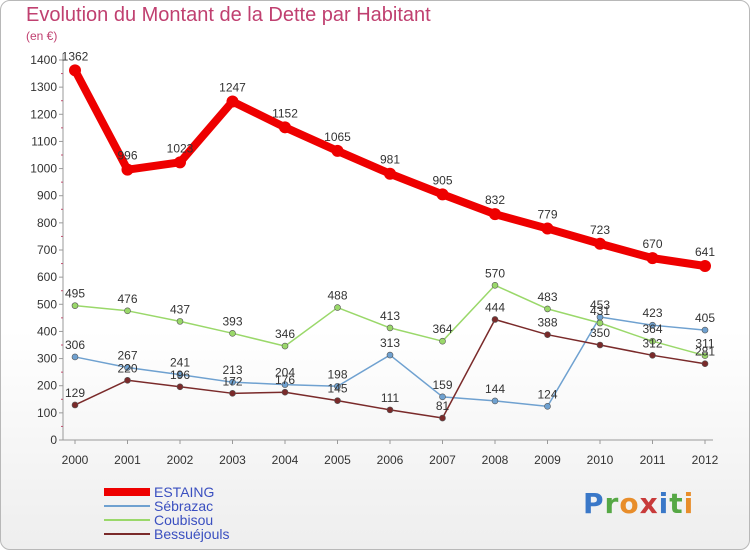  I want to click on x-tick-label: 2001, so click(127, 460).